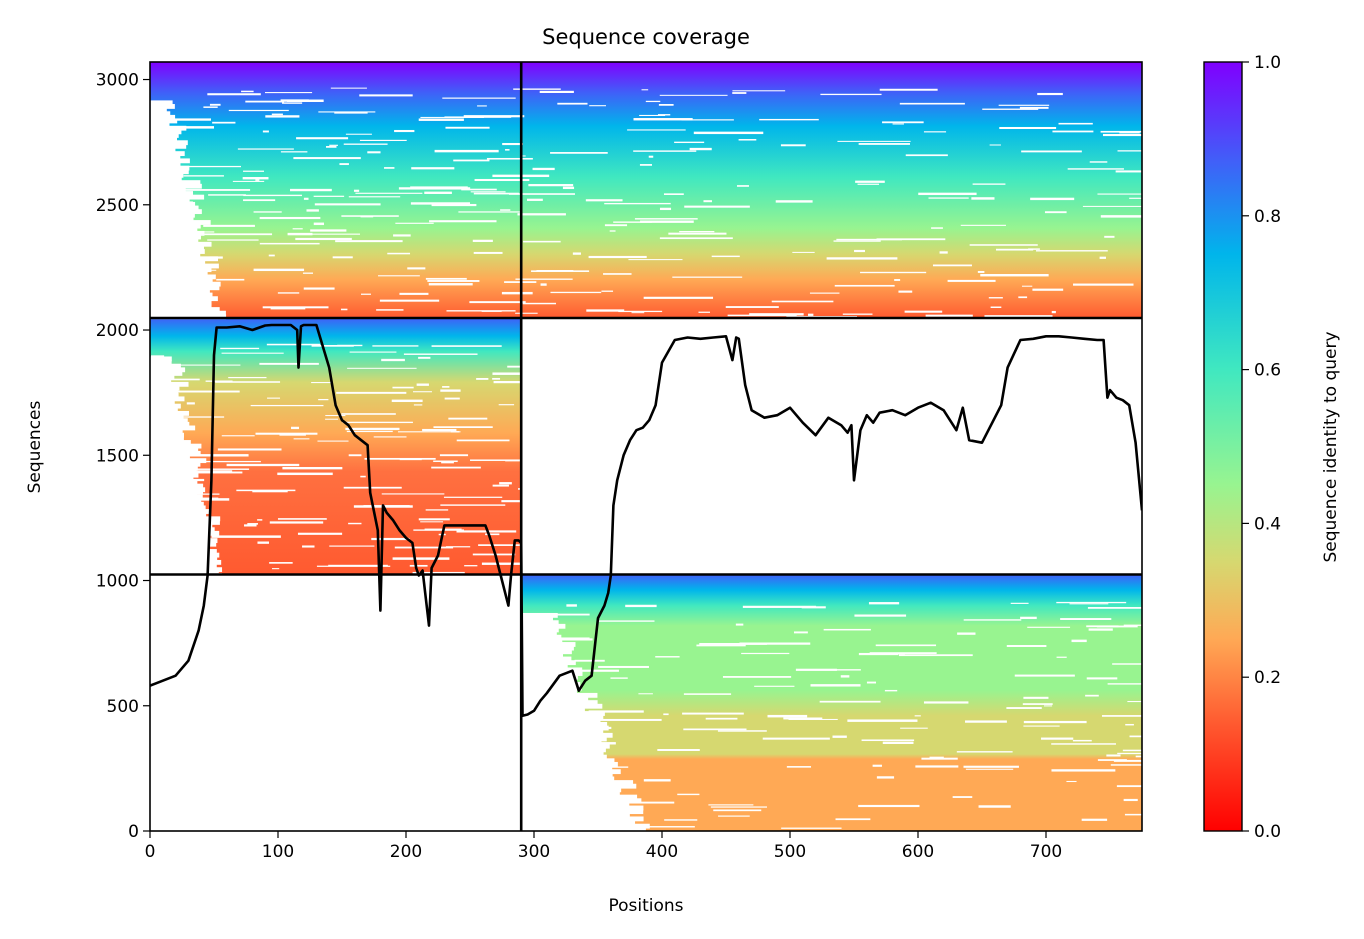 Image resolution: width=1364 pixels, height=939 pixels. Describe the element at coordinates (1267, 217) in the screenshot. I see `colorbar-tick-label: 0.8` at that location.